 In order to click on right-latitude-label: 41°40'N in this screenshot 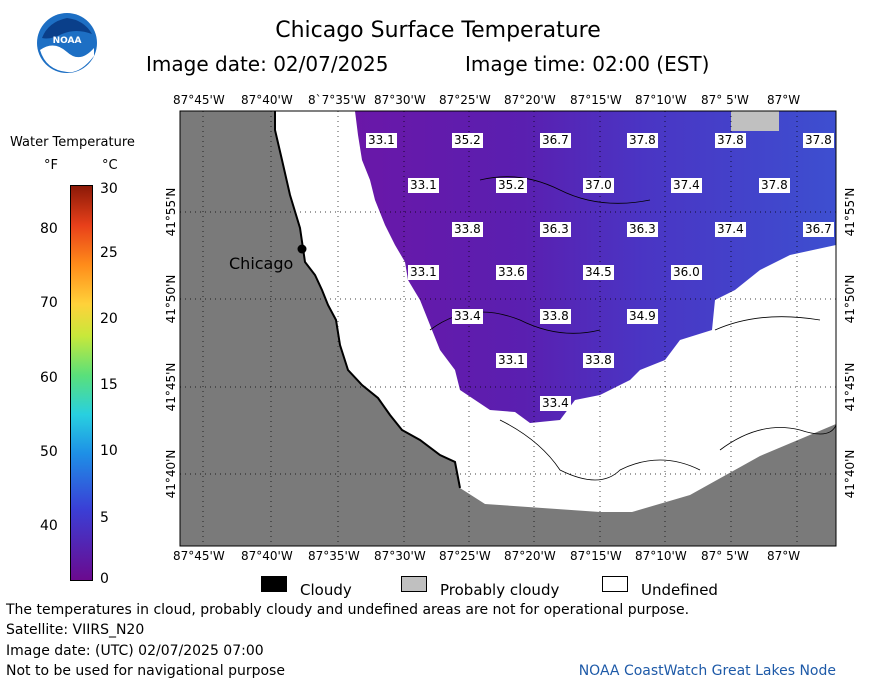, I will do `click(850, 474)`.